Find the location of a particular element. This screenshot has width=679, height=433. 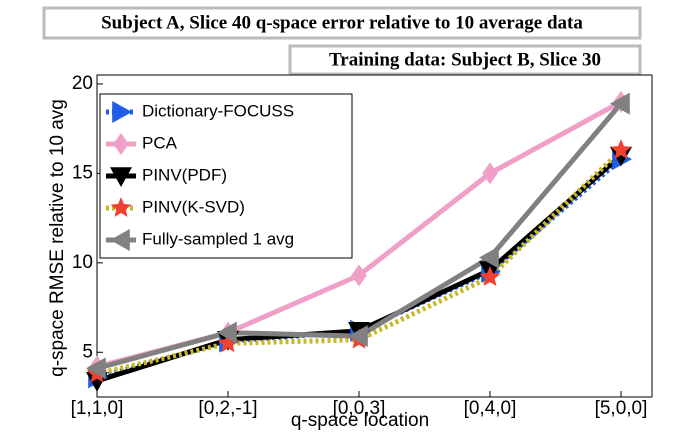

title-box is located at coordinates (342, 23).